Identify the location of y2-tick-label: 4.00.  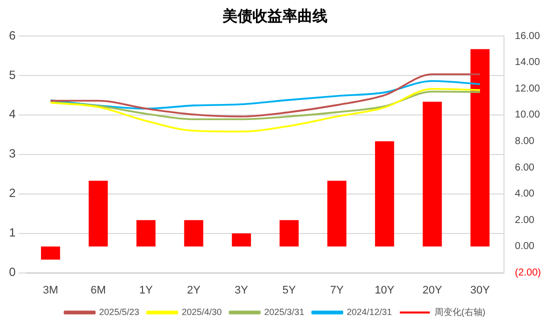
(524, 194).